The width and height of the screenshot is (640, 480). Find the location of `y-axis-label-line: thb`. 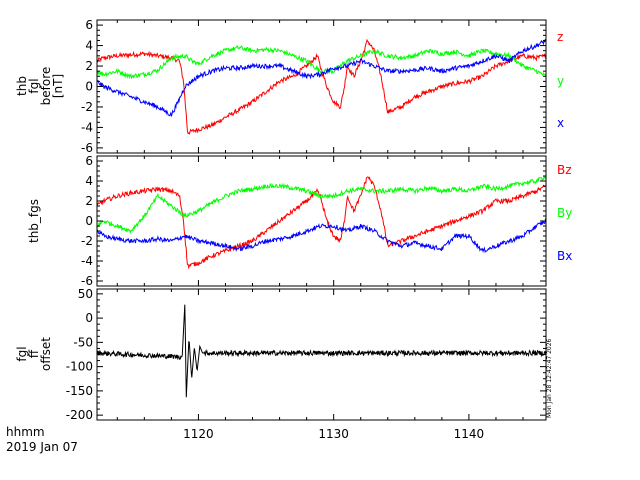

y-axis-label-line: thb is located at coordinates (22, 86).